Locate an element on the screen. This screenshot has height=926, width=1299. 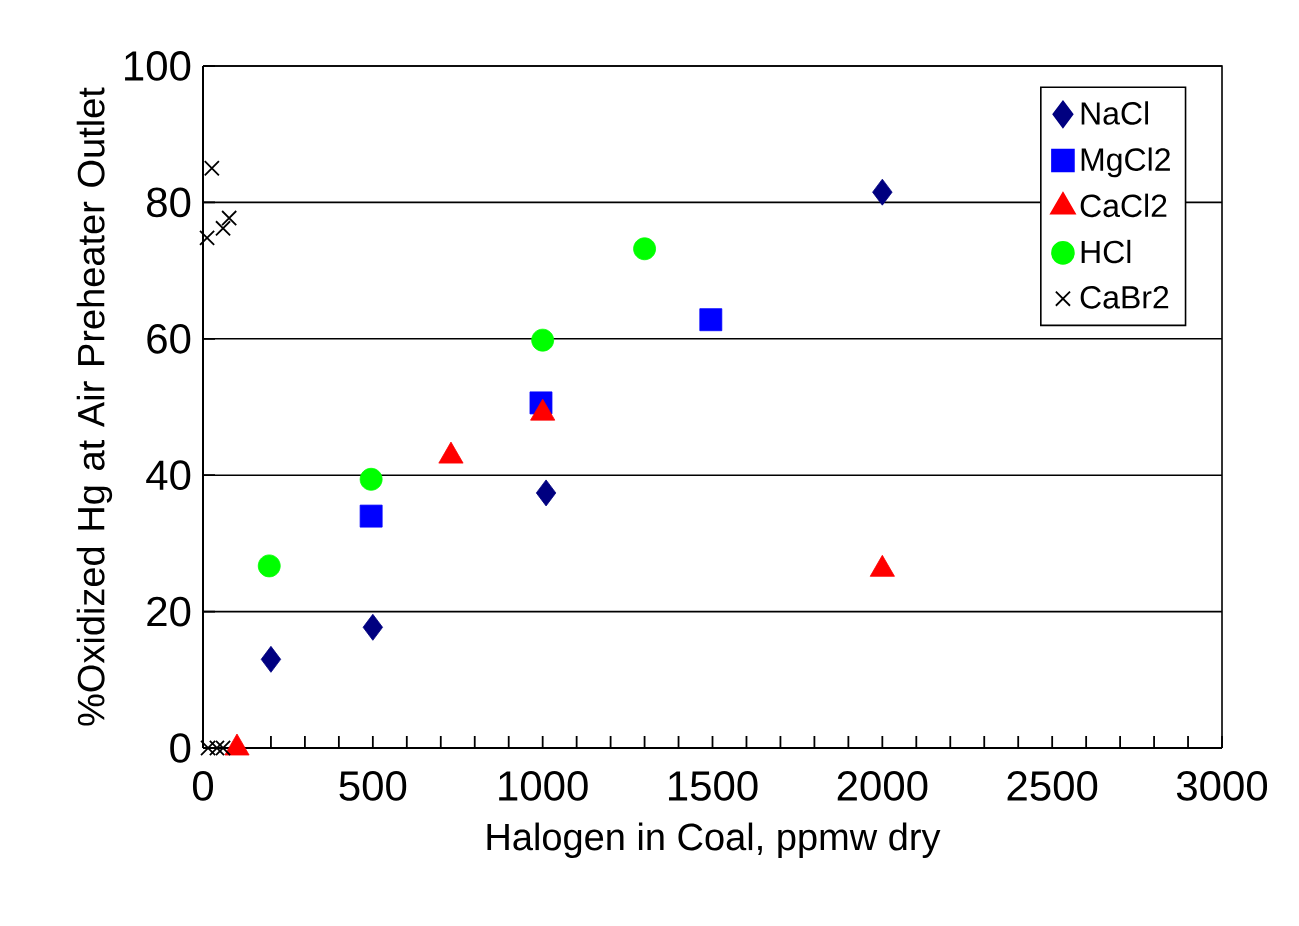
x-tick-label: 1000 is located at coordinates (543, 786).